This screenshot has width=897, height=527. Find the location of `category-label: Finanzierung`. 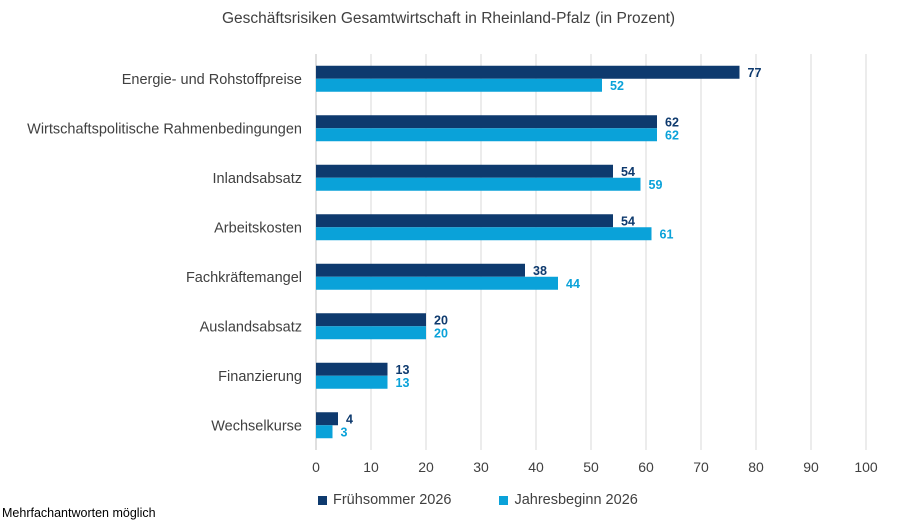

category-label: Finanzierung is located at coordinates (260, 377).